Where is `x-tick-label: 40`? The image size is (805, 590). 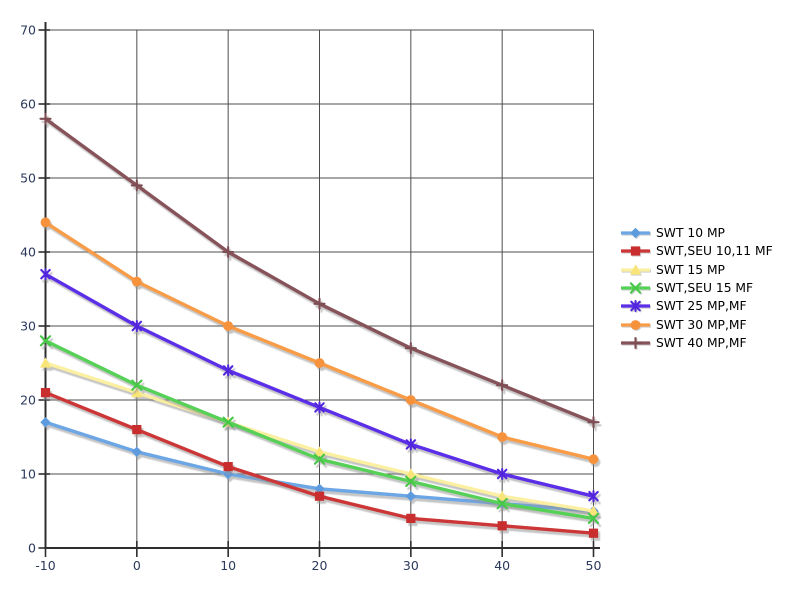
x-tick-label: 40 is located at coordinates (502, 565).